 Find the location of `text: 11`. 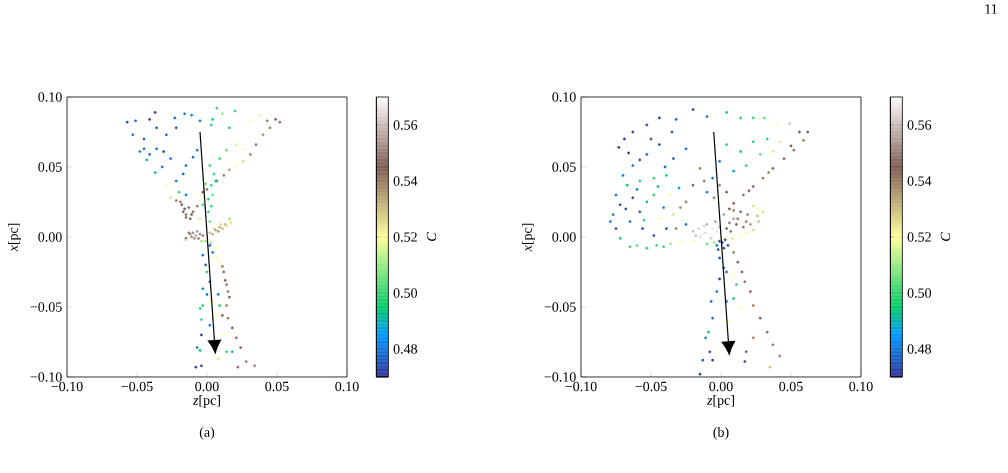

text: 11 is located at coordinates (991, 9).